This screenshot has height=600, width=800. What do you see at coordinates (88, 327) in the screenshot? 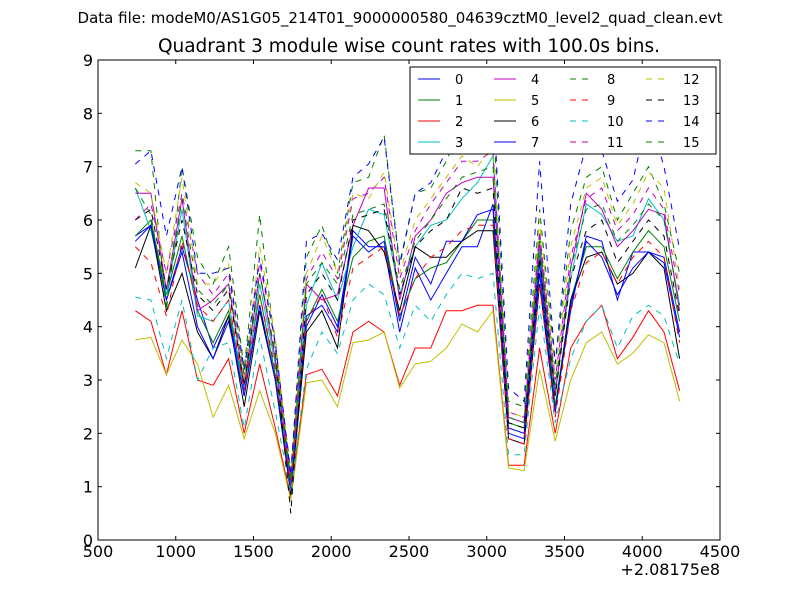
I see `y-tick-label: 4` at bounding box center [88, 327].